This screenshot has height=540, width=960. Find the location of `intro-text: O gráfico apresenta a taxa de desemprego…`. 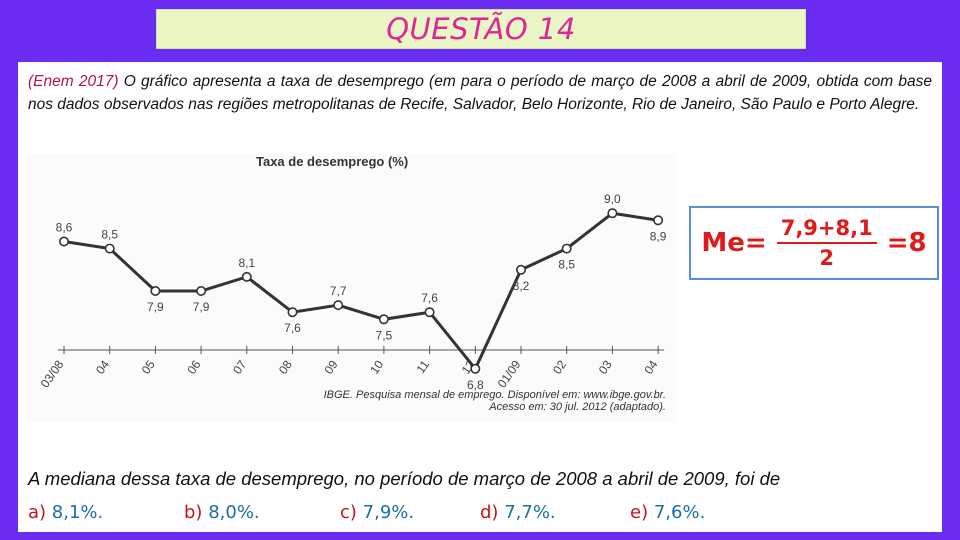

intro-text: O gráfico apresenta a taxa de desemprego… is located at coordinates (480, 93).